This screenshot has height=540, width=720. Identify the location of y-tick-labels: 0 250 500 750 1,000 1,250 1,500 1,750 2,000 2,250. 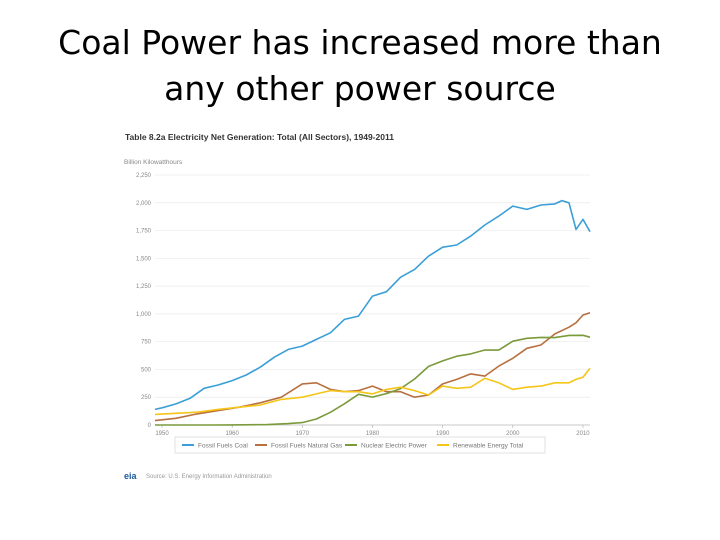
(144, 301).